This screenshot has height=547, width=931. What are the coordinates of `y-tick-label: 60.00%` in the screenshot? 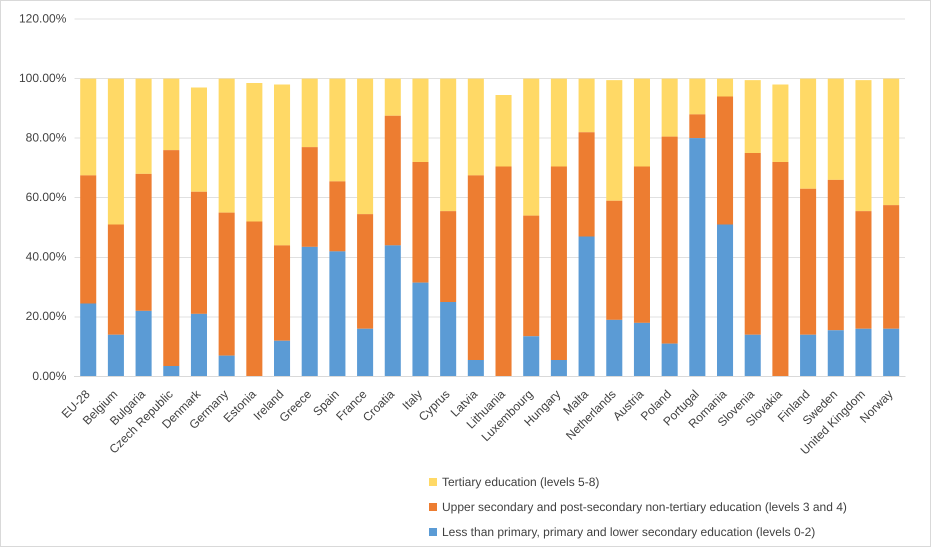 It's located at (46, 197).